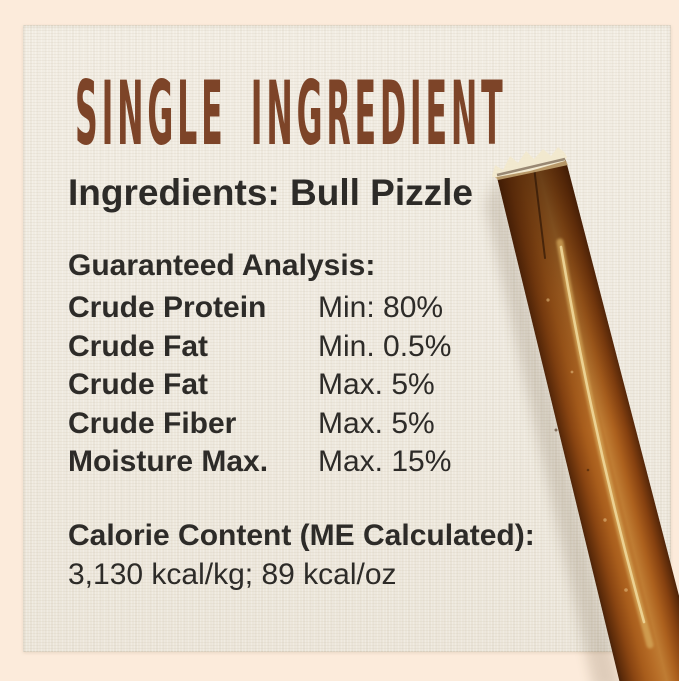 This screenshot has width=679, height=681. I want to click on ingredients-line: Ingredients: Bull Pizzle, so click(270, 192).